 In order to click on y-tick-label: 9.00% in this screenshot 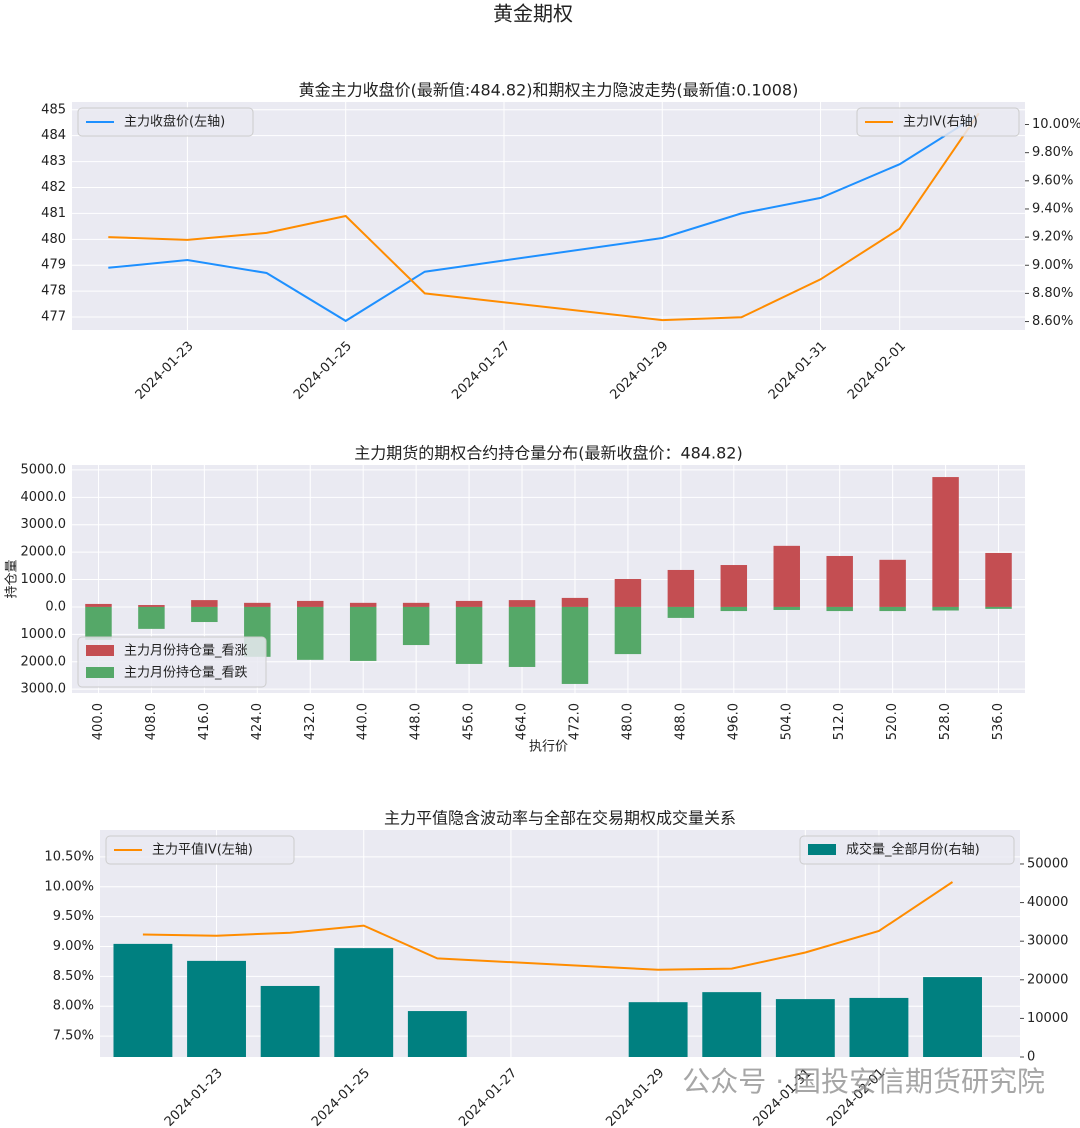, I will do `click(73, 946)`.